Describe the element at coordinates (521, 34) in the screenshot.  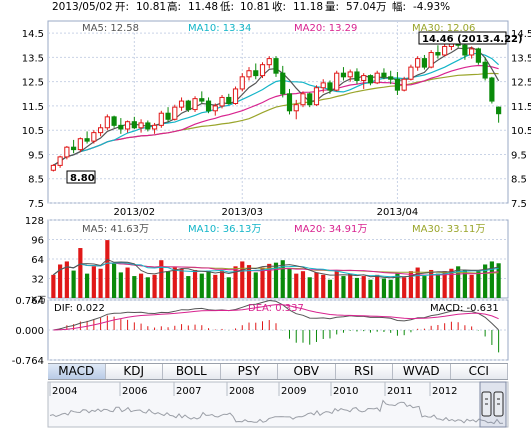
I see `price-tick-right-0: 14.5` at that location.